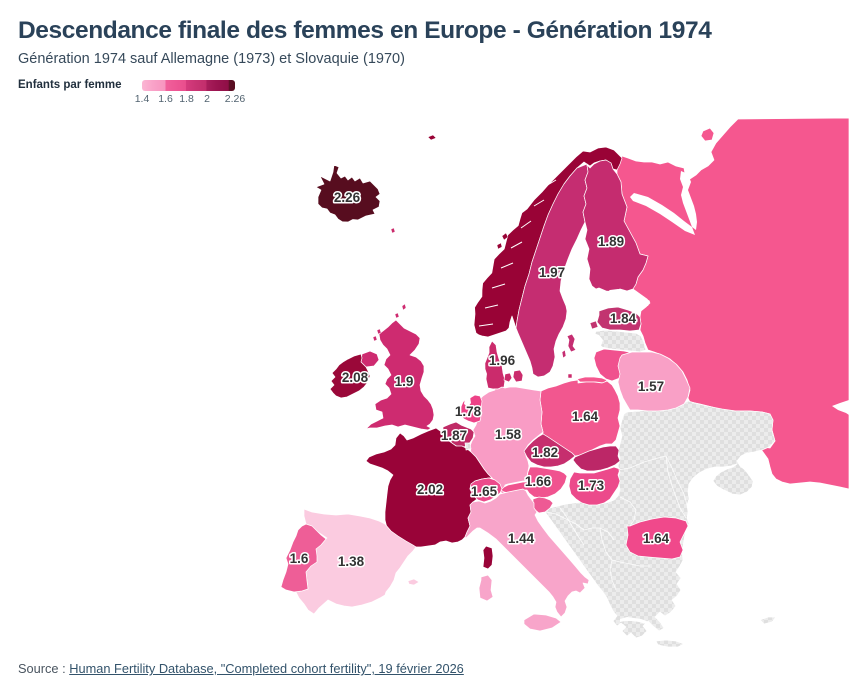 This screenshot has width=866, height=693. Describe the element at coordinates (552, 272) in the screenshot. I see `svg-text: 1.97` at that location.